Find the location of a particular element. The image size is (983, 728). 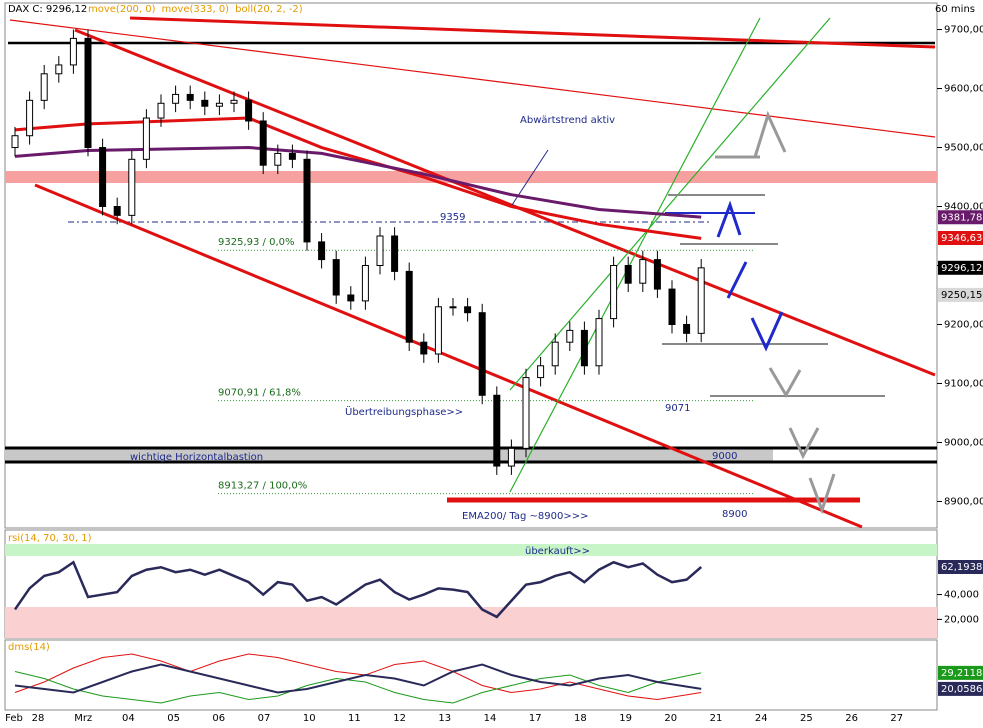

x-tick-label: 26 is located at coordinates (851, 718).